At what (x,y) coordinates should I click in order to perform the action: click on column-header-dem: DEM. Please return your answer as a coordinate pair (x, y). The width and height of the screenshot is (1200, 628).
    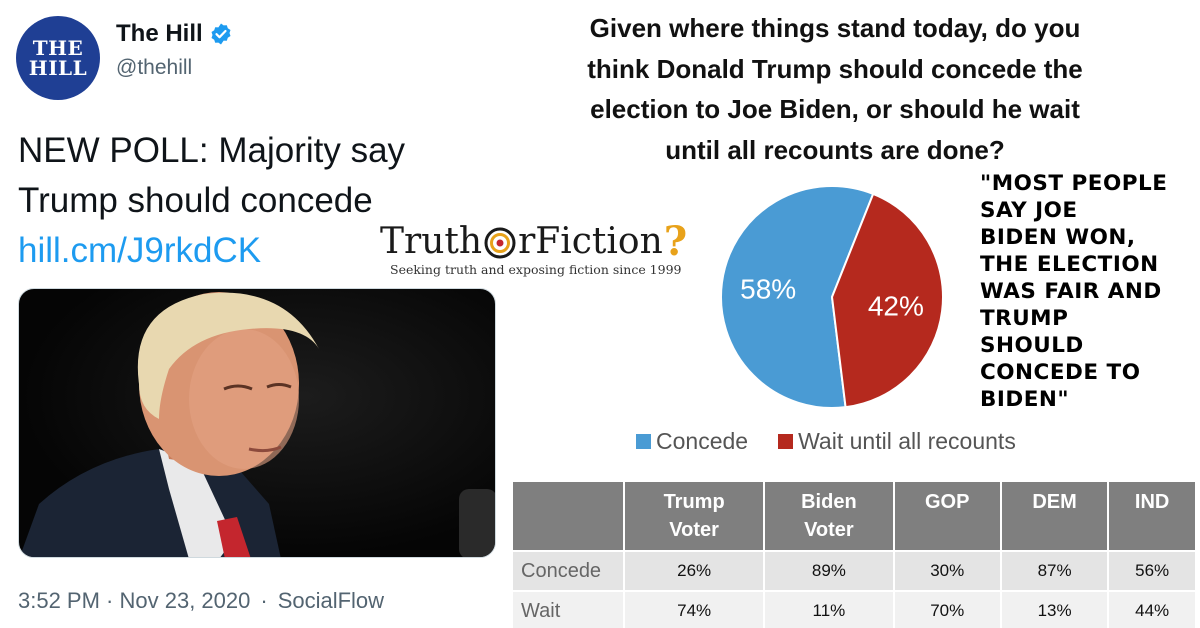
    Looking at the image, I should click on (1054, 516).